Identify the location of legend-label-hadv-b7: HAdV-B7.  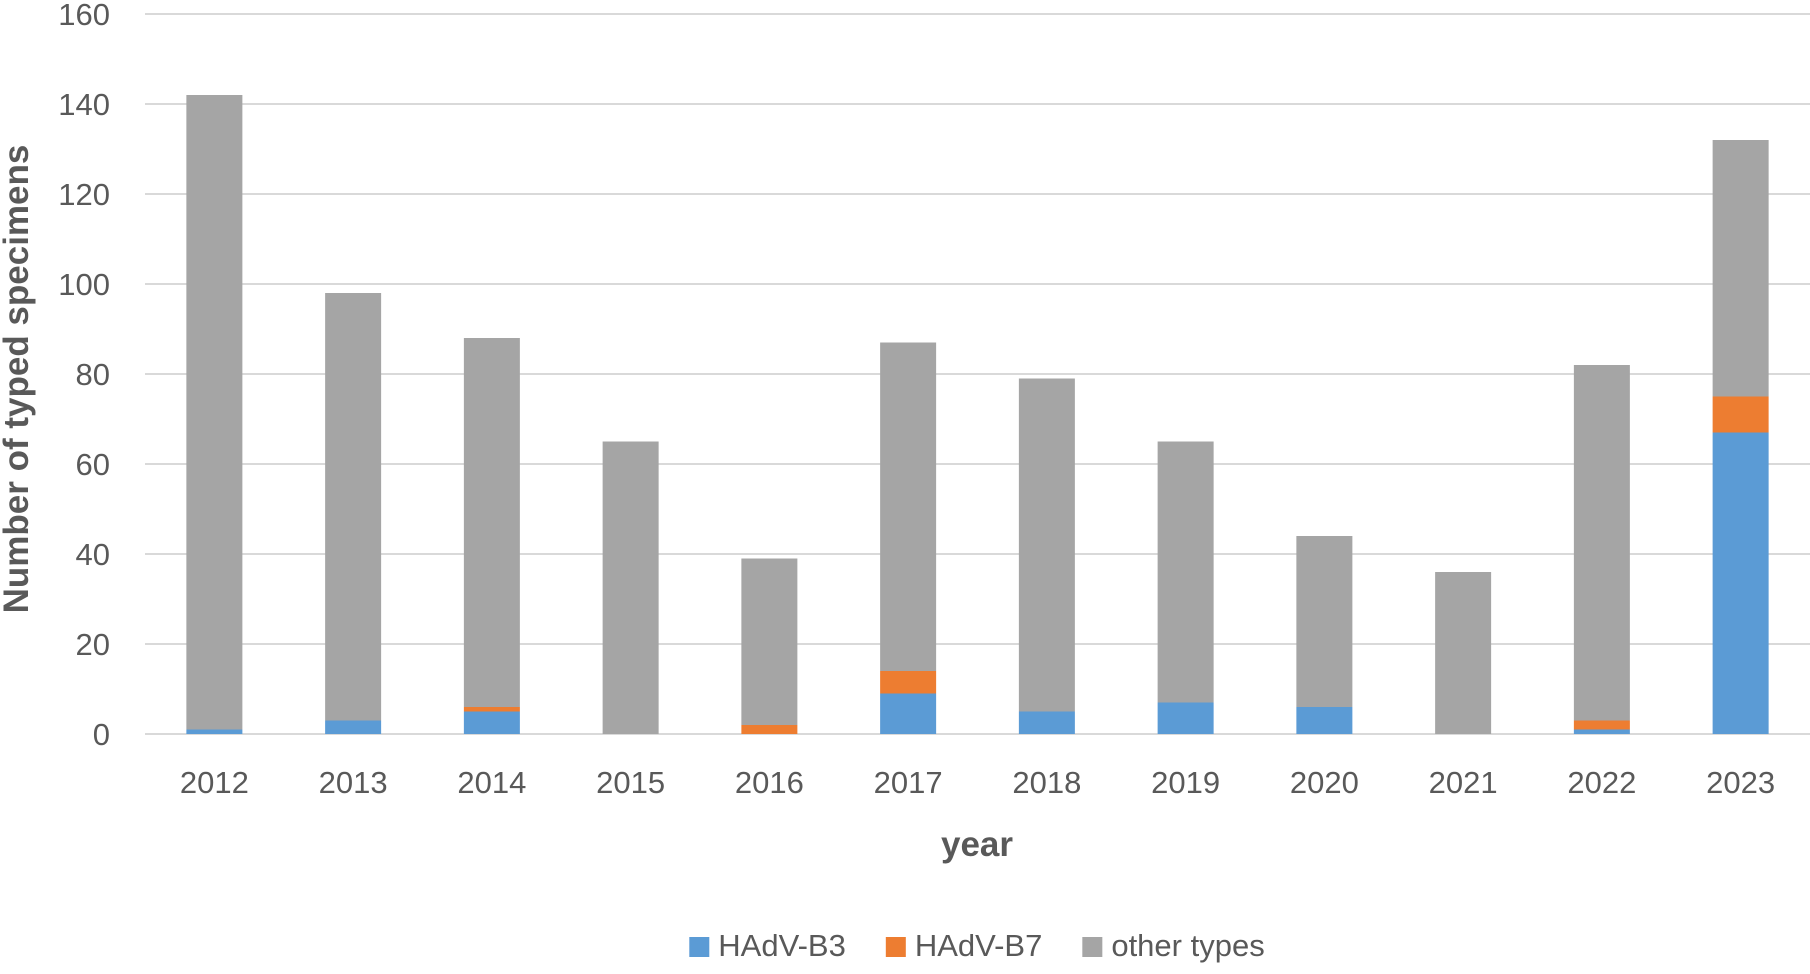
(979, 945).